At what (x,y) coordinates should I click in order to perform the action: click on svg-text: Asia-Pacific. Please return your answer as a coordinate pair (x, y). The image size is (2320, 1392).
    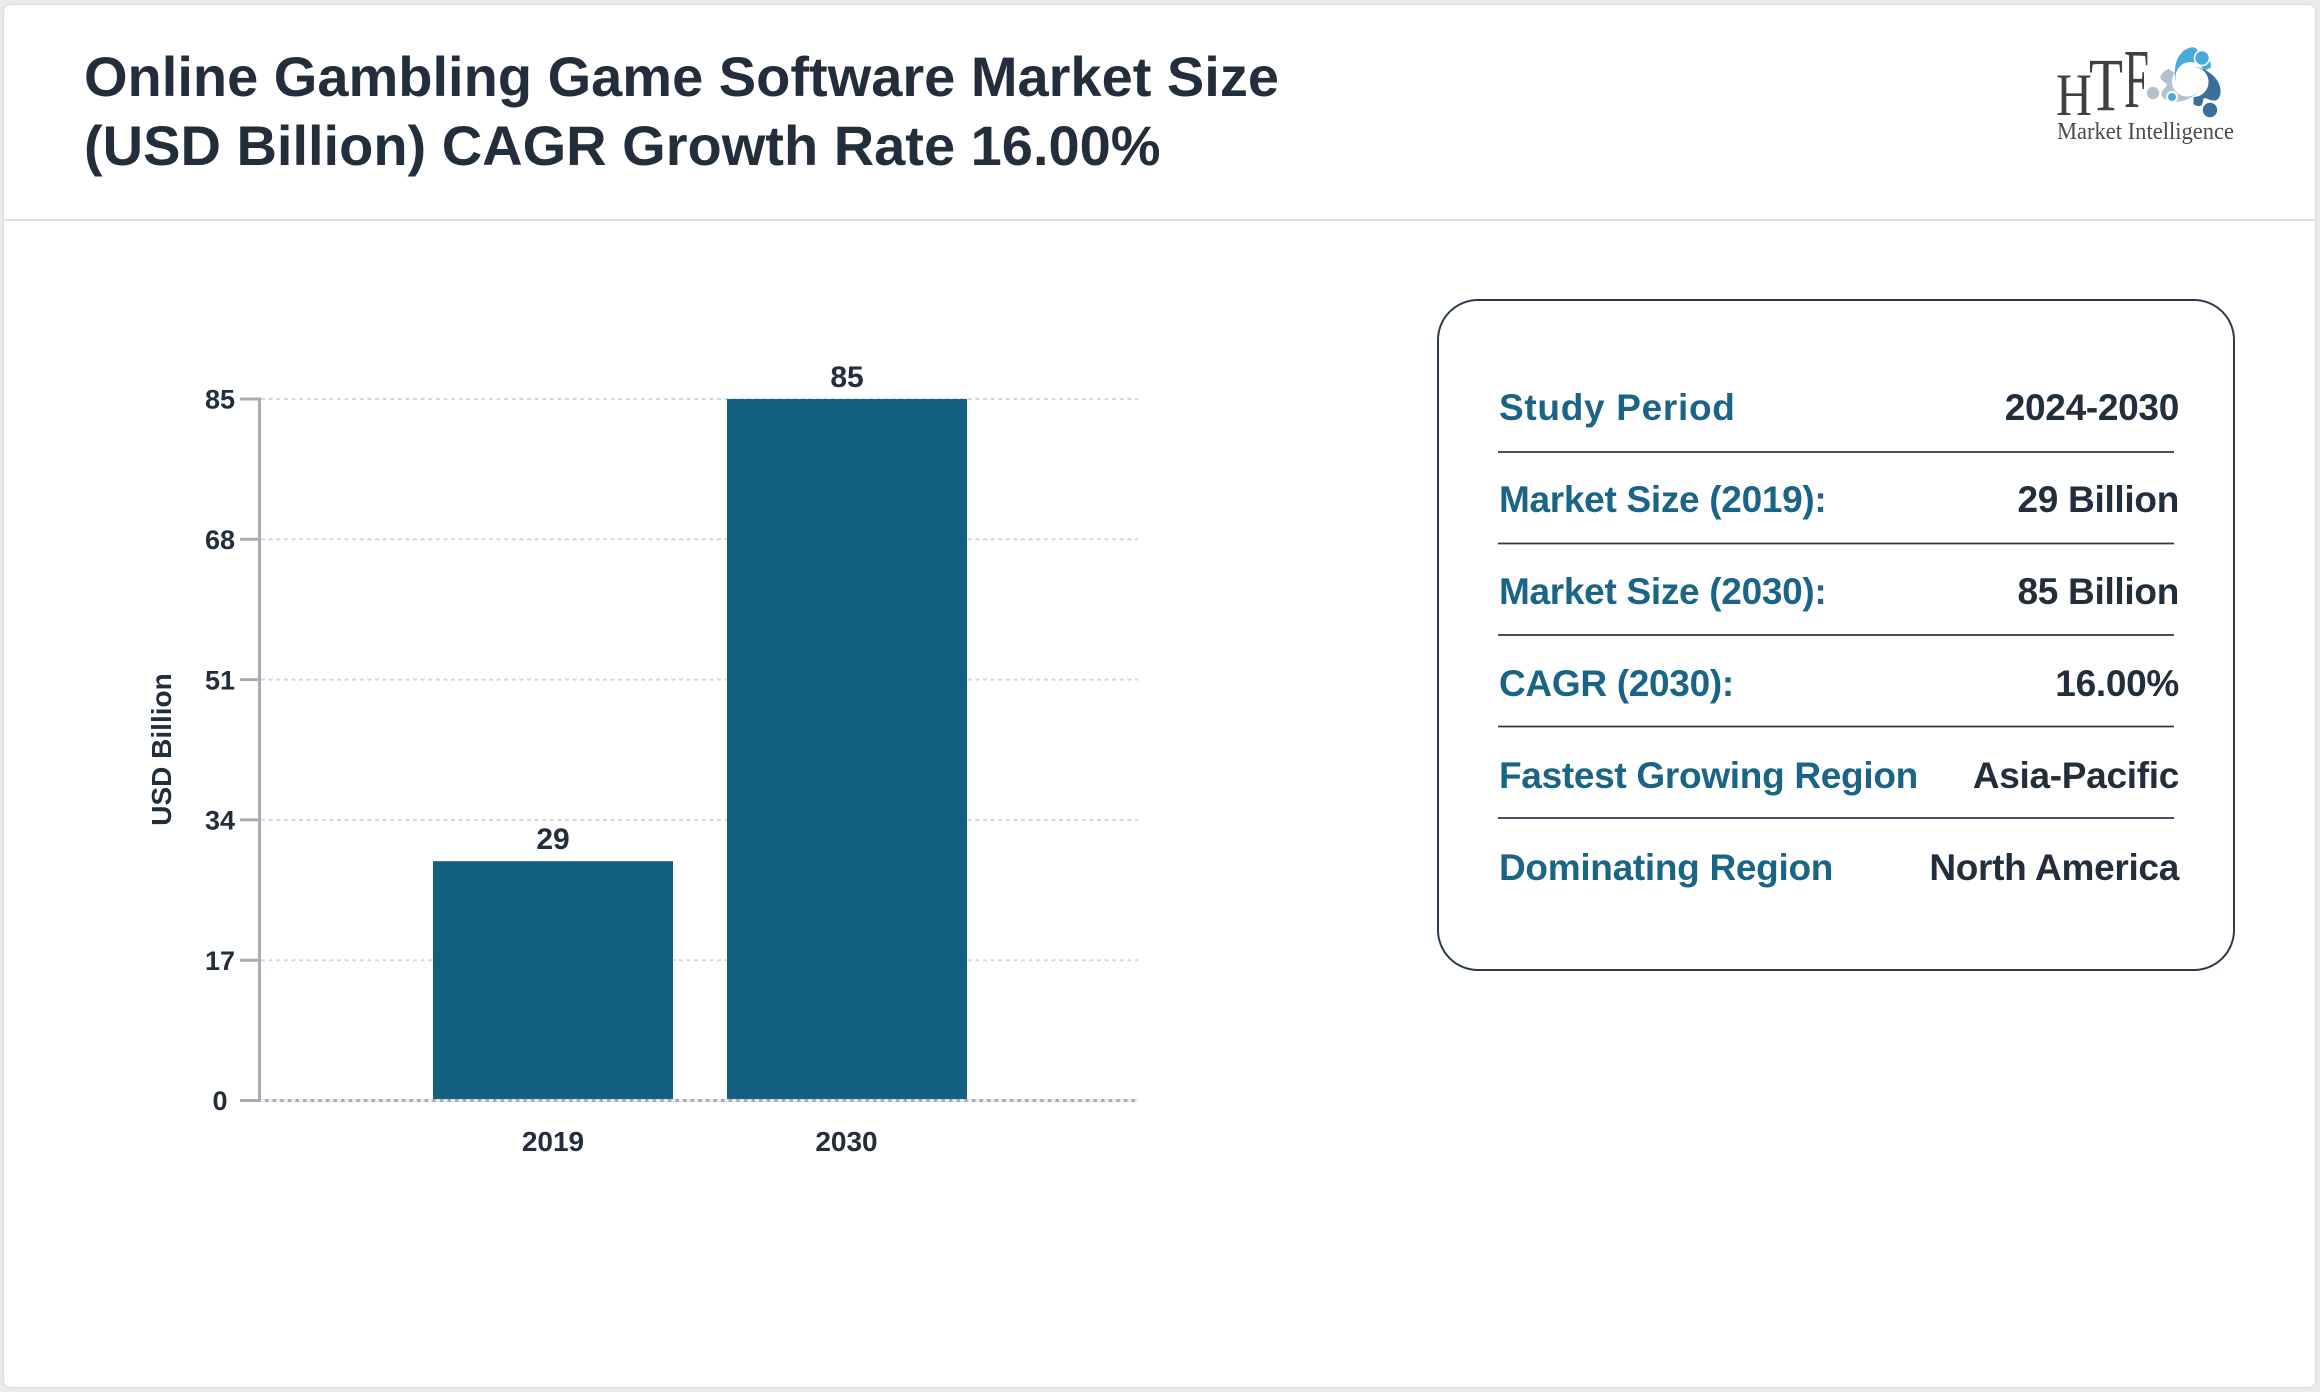
    Looking at the image, I should click on (2076, 775).